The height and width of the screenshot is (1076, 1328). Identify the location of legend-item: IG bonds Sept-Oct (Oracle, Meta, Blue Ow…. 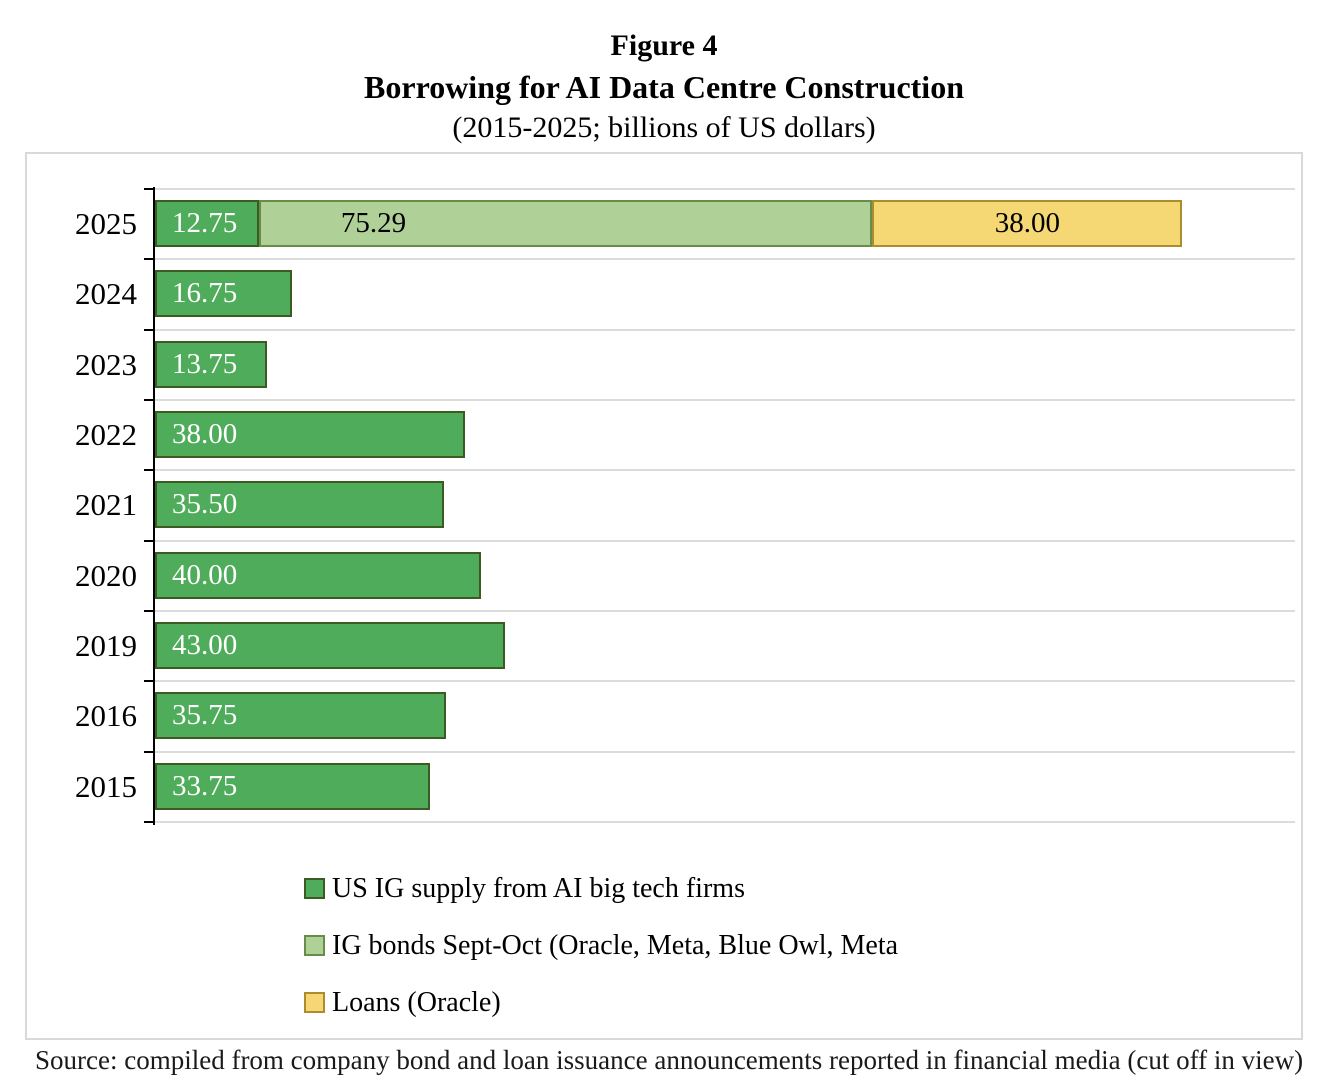
(601, 945).